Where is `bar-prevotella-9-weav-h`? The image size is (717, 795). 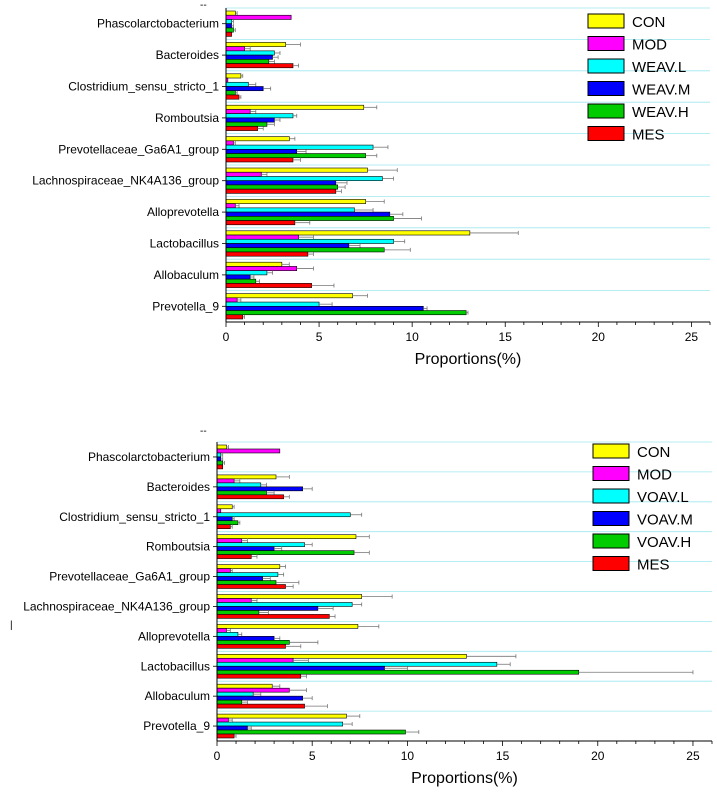 bar-prevotella-9-weav-h is located at coordinates (346, 313).